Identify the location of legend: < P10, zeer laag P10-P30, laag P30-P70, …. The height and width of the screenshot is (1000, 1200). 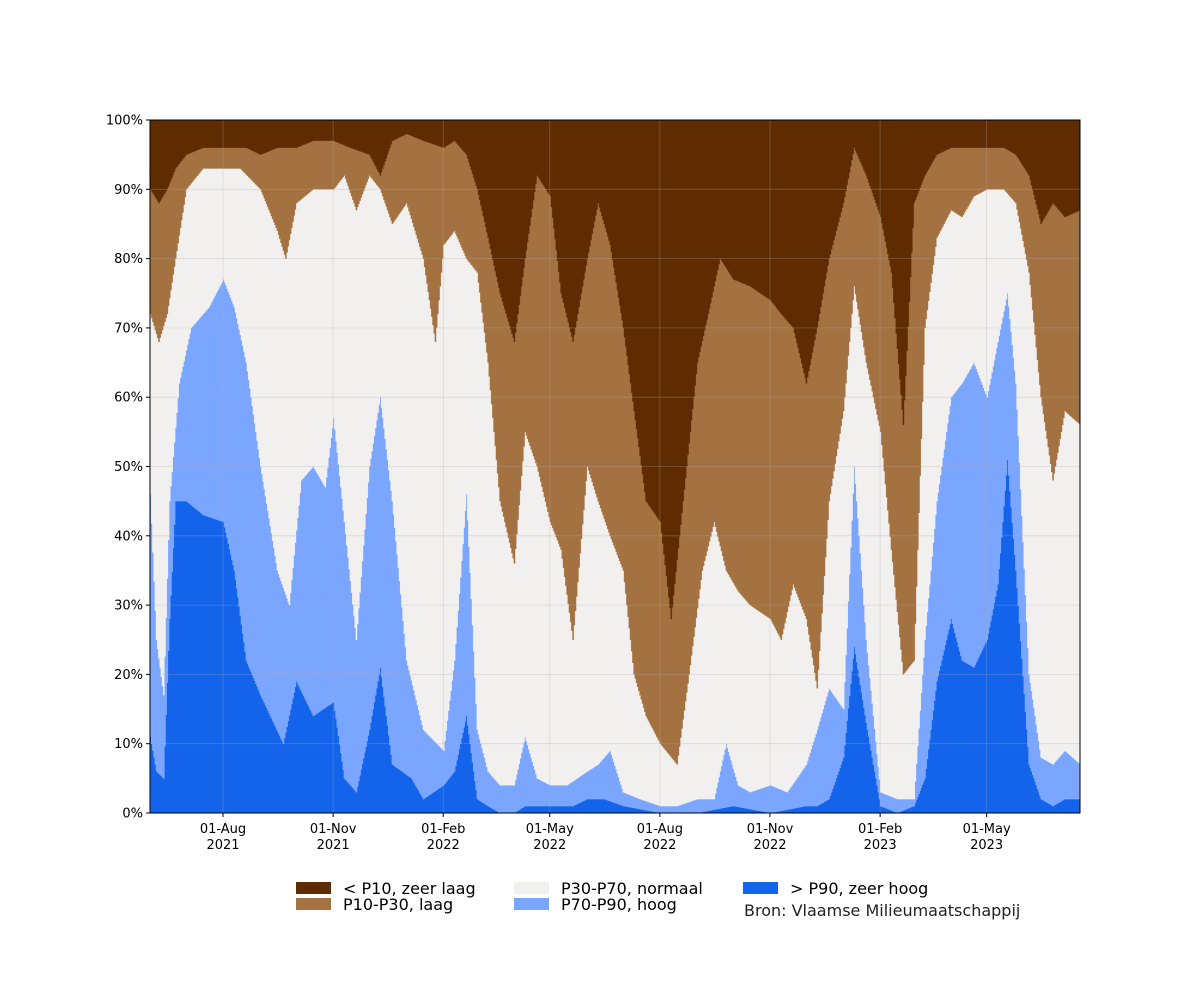
(658, 899).